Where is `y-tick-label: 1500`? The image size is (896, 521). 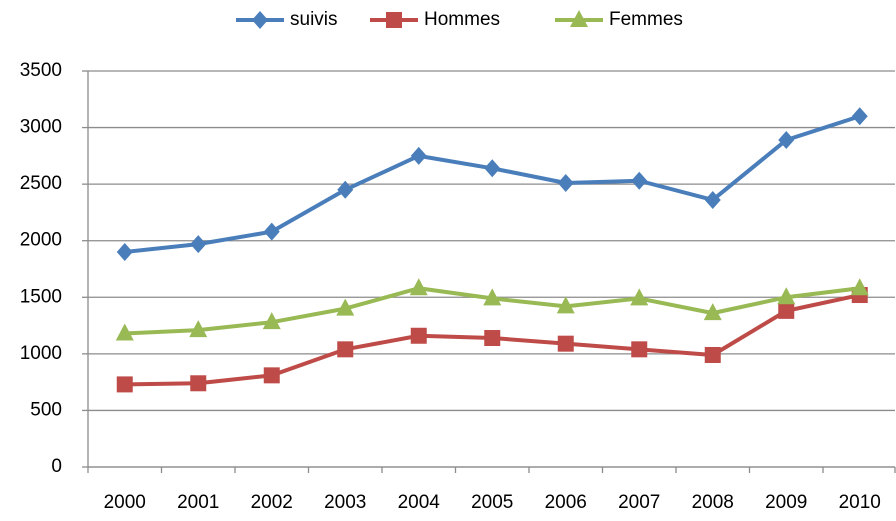 y-tick-label: 1500 is located at coordinates (41, 296).